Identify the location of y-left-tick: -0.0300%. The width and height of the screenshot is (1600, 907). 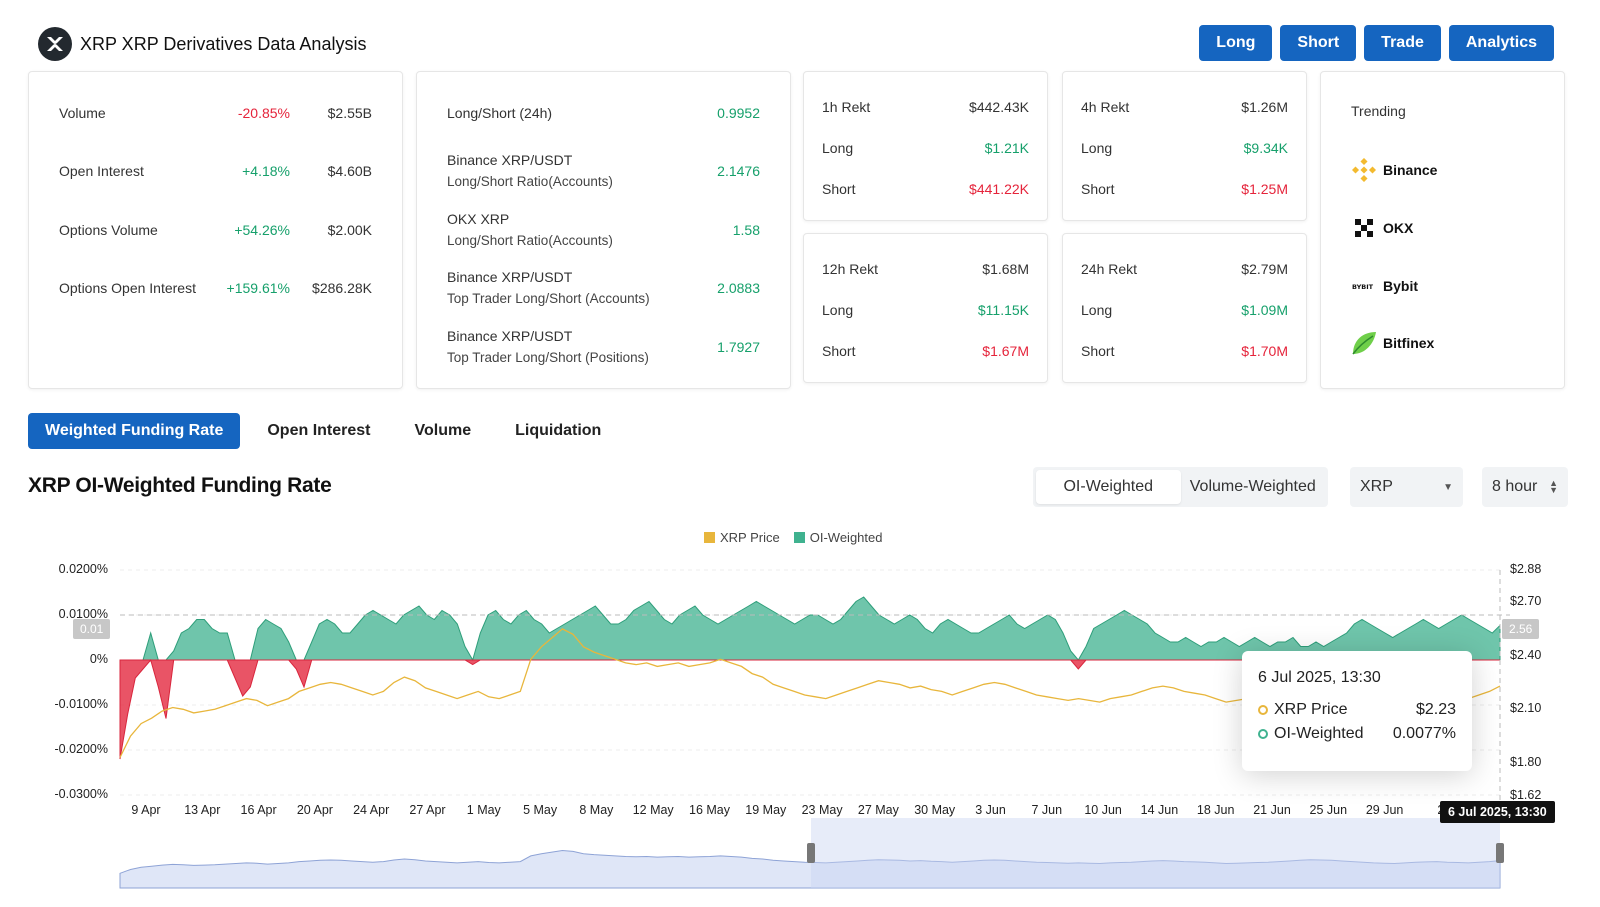
(81, 794).